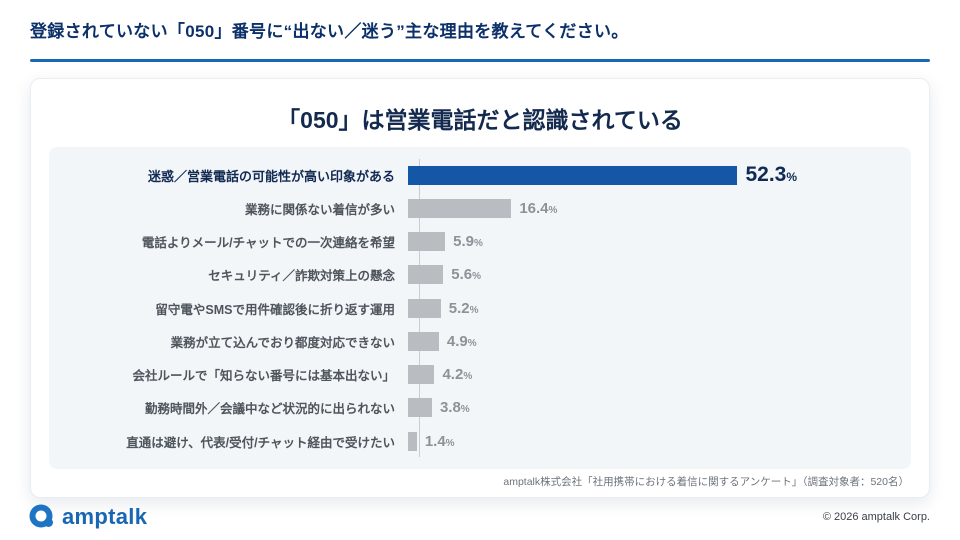 This screenshot has height=540, width=960. I want to click on bar-value: 5.6%, so click(466, 275).